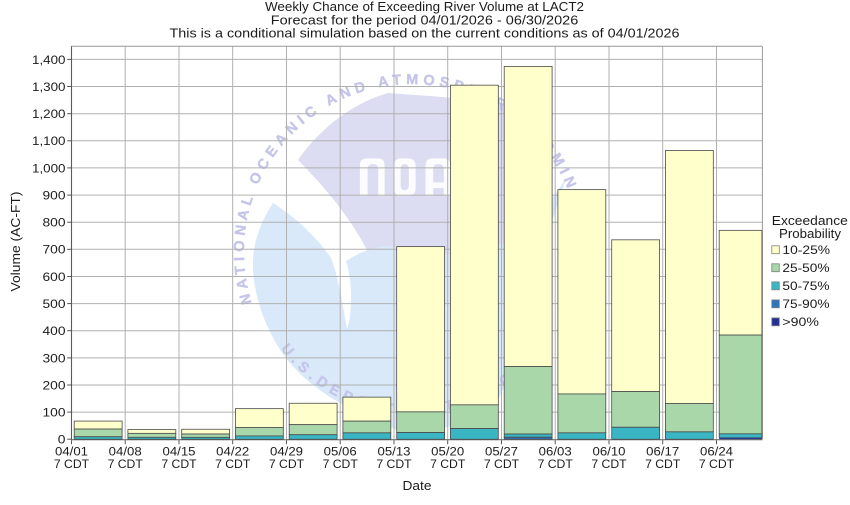 Image resolution: width=850 pixels, height=505 pixels. I want to click on svg-text: 300, so click(54, 359).